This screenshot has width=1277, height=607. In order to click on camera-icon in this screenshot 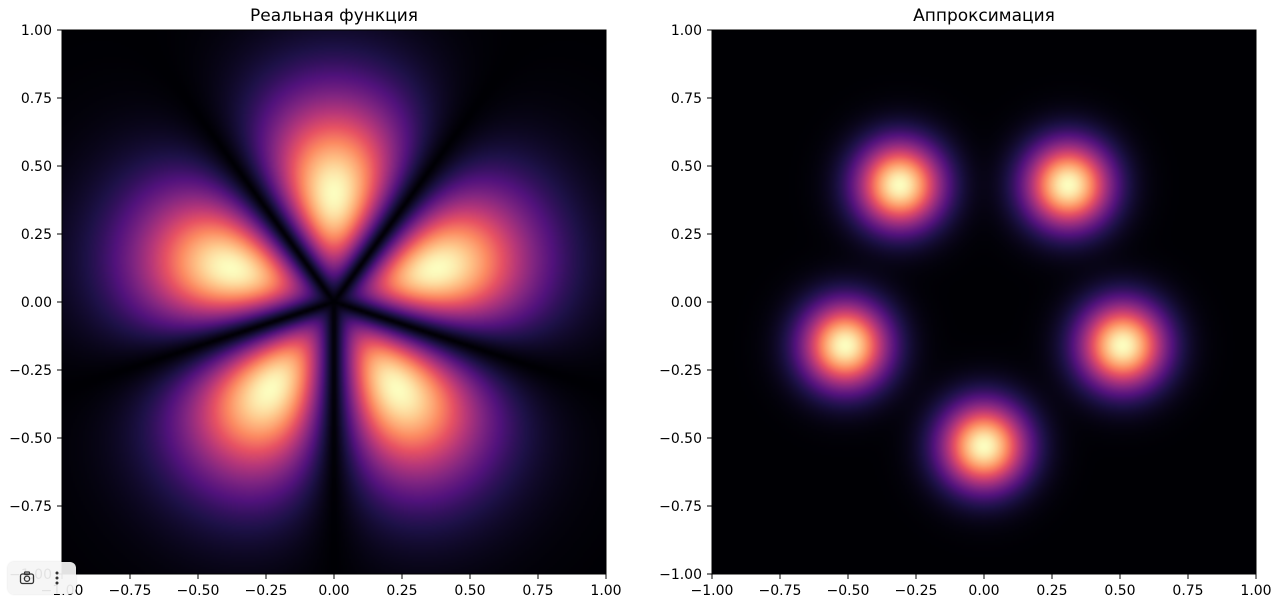, I will do `click(27, 578)`.